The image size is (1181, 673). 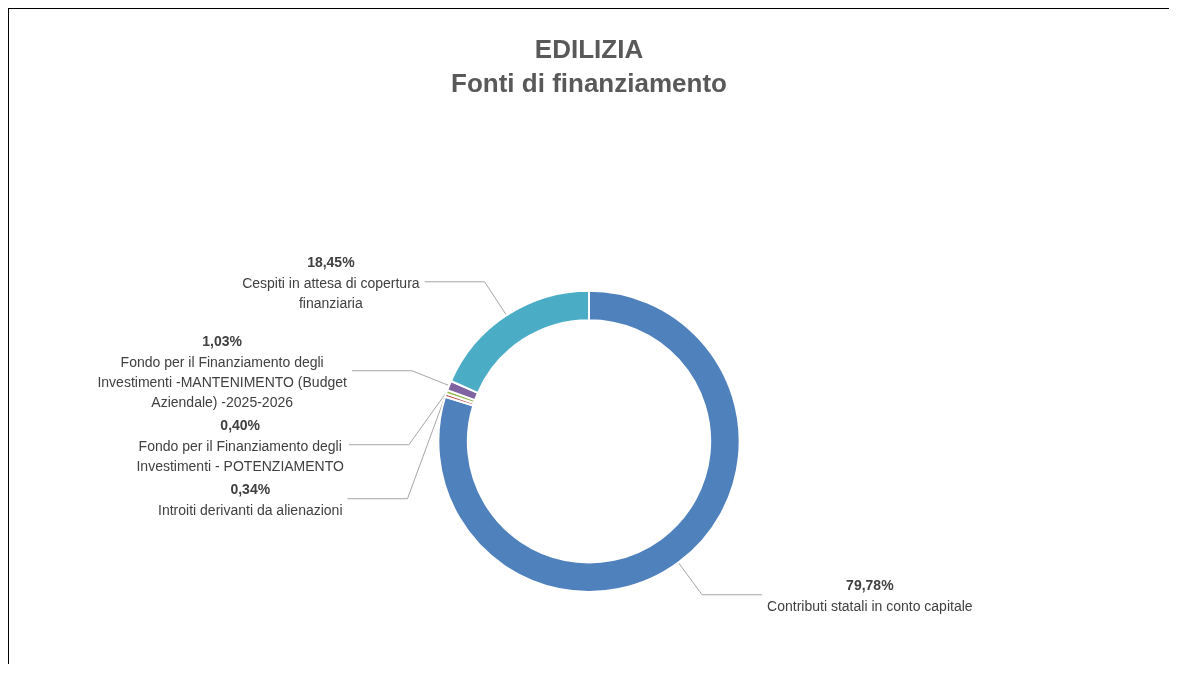 What do you see at coordinates (240, 424) in the screenshot?
I see `data-label: 0,40%` at bounding box center [240, 424].